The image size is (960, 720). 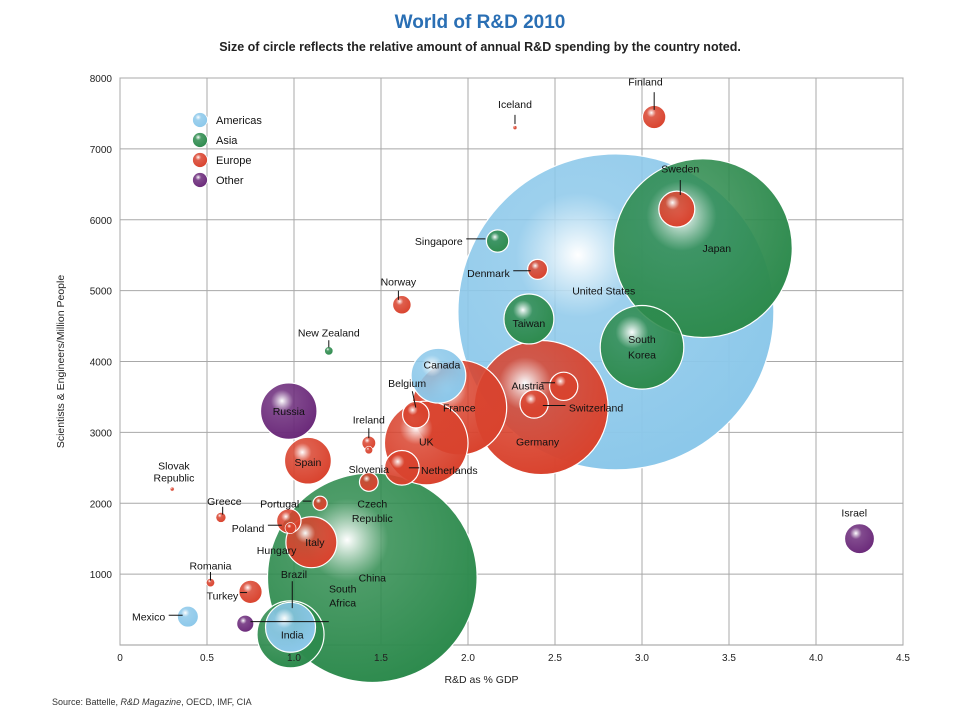 I want to click on x-tick-label: 4.0, so click(x=816, y=658).